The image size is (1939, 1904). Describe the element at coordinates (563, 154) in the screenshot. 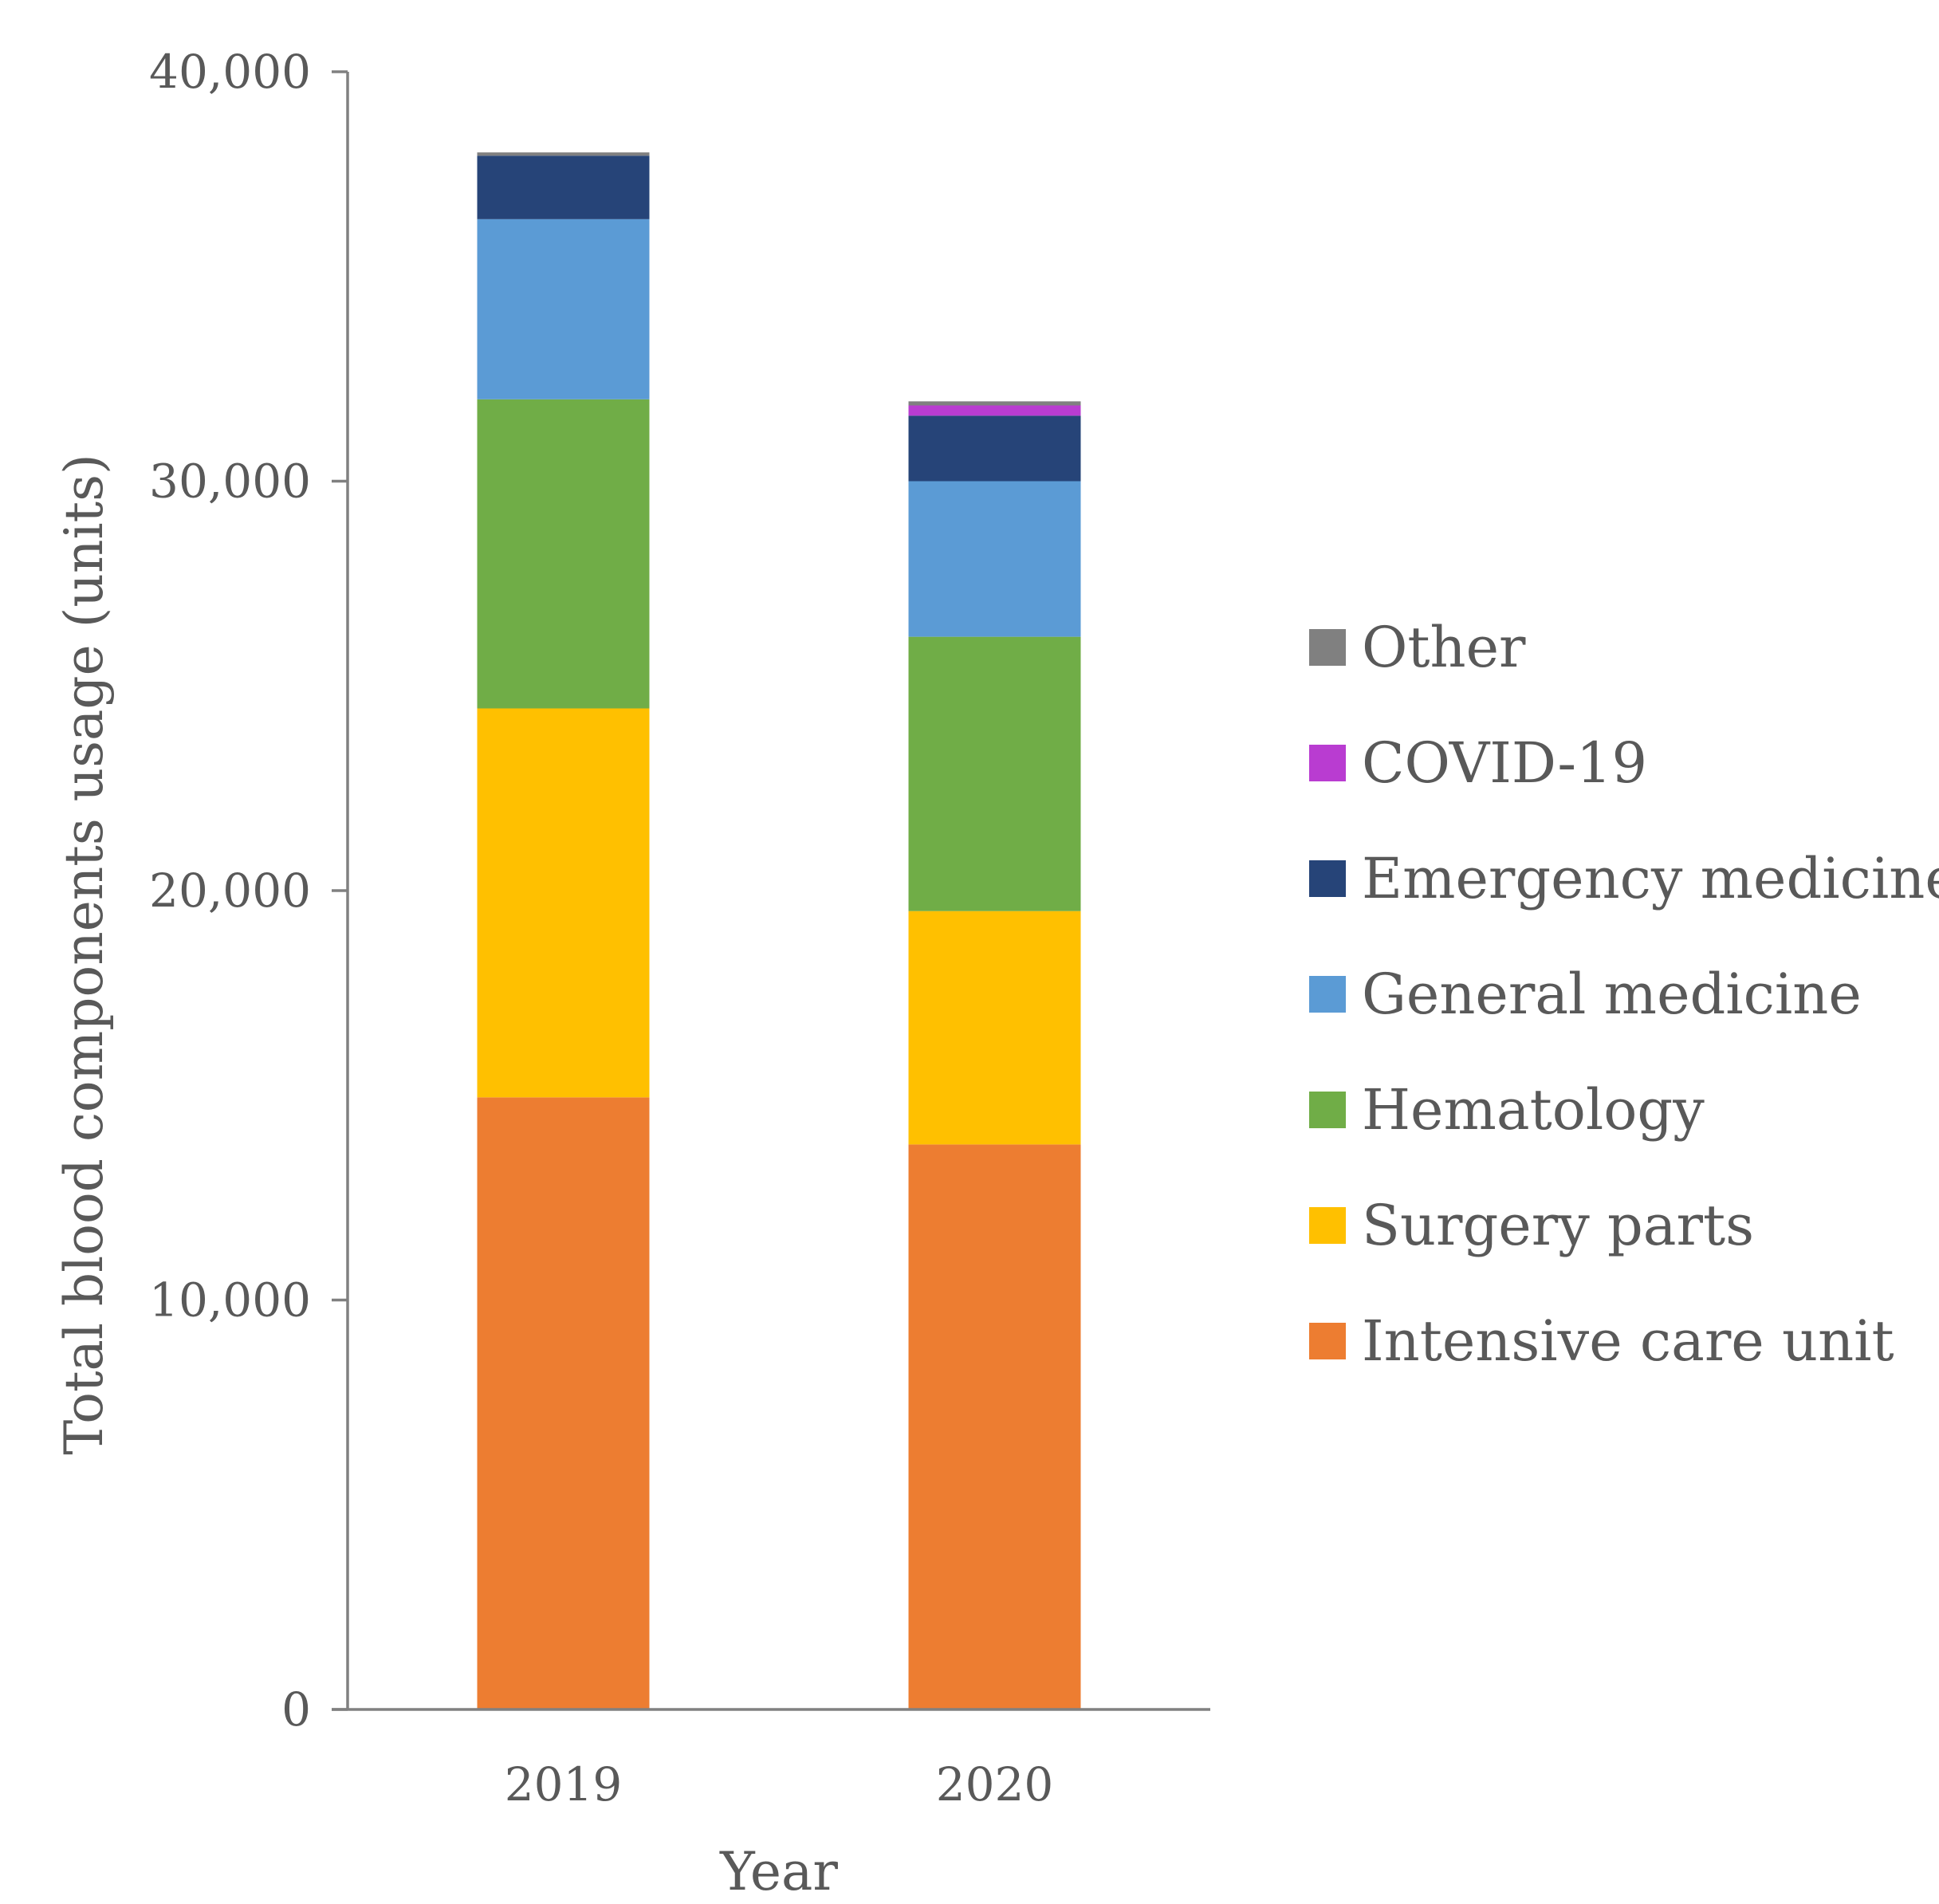

I see `bar-segment-2019-other` at that location.